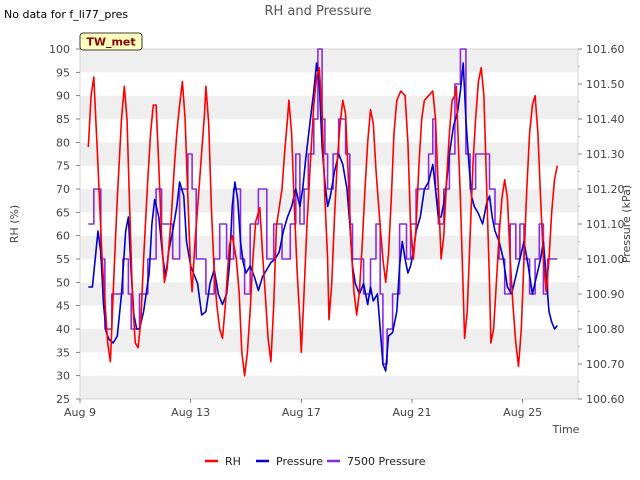 The image size is (640, 480). I want to click on y-right-tick-label: 101.50, so click(605, 84).